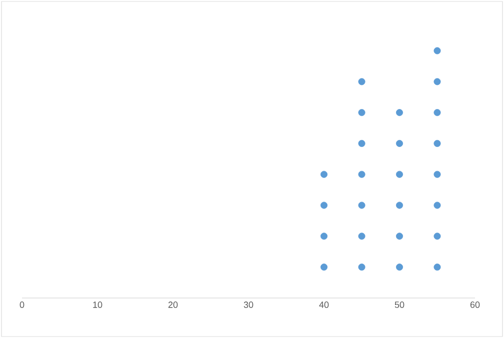  What do you see at coordinates (399, 305) in the screenshot?
I see `x-tick-label: 50` at bounding box center [399, 305].